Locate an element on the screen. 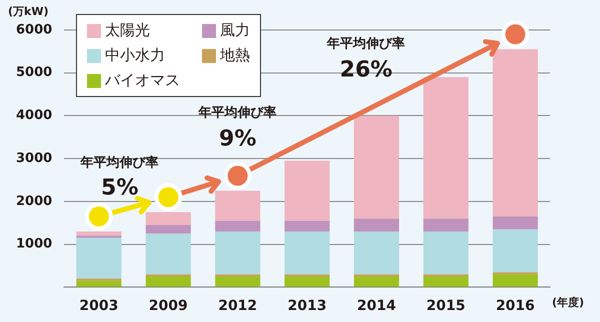  y-tick-label: 5000 is located at coordinates (34, 72).